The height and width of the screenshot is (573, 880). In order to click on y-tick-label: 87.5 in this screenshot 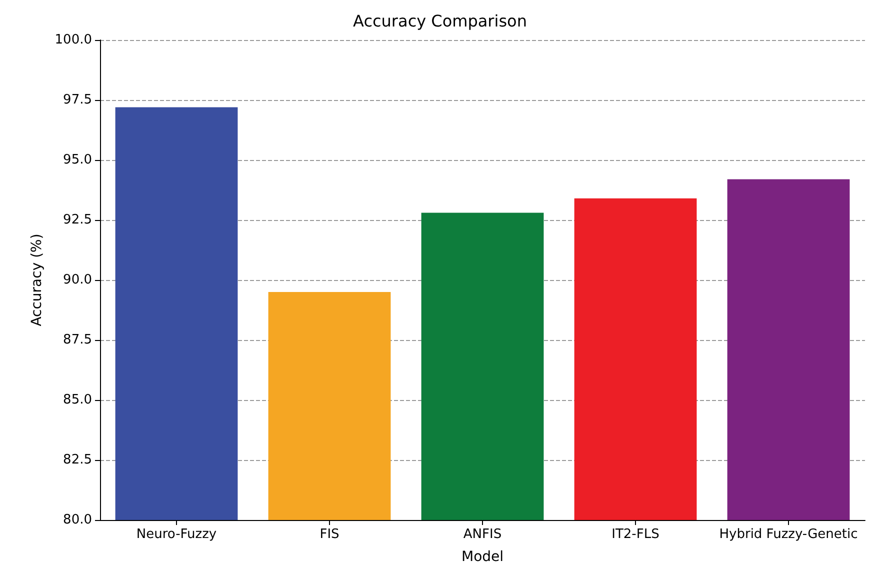, I will do `click(77, 340)`.